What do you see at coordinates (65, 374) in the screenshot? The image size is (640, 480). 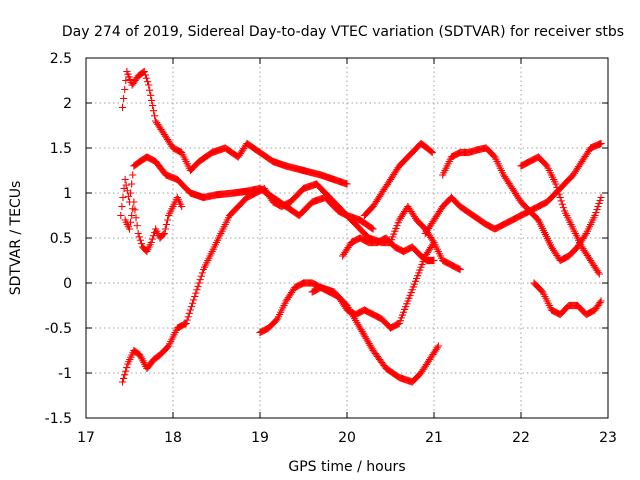 I see `y-tick-label: -1` at bounding box center [65, 374].